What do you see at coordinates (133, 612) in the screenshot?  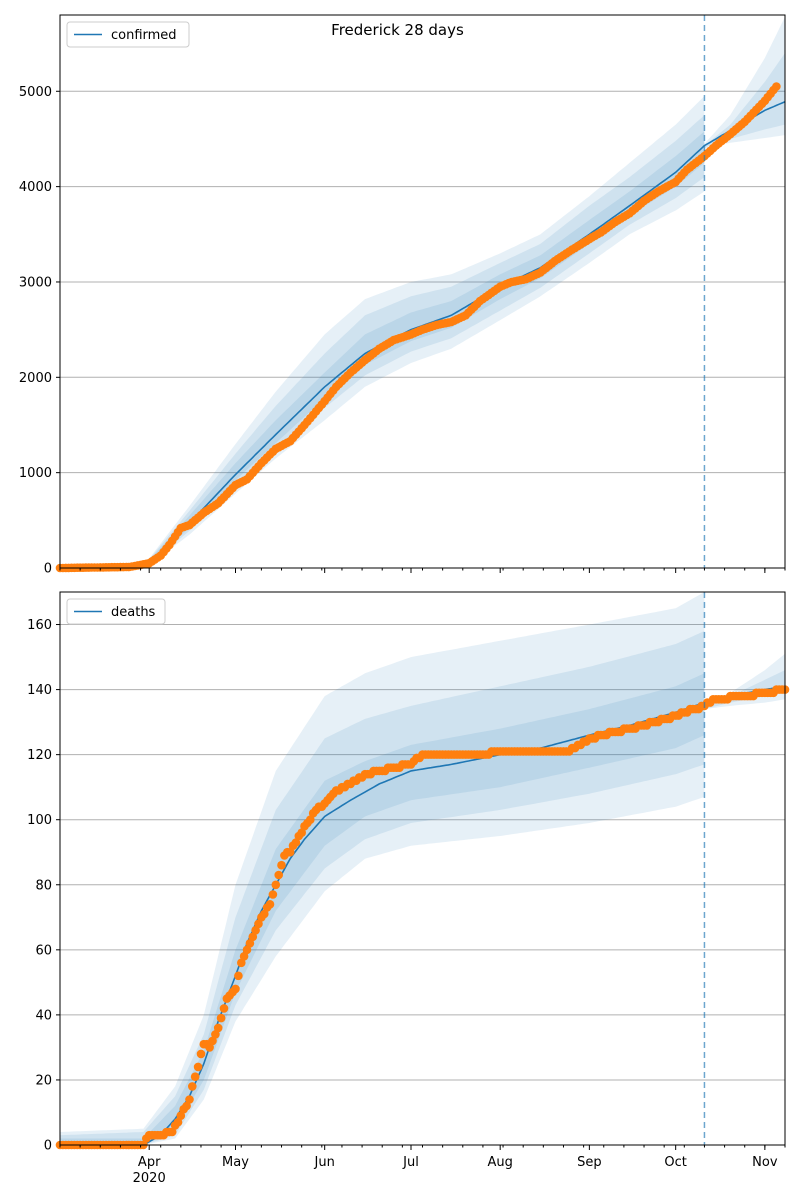 I see `legend-label: deaths` at bounding box center [133, 612].